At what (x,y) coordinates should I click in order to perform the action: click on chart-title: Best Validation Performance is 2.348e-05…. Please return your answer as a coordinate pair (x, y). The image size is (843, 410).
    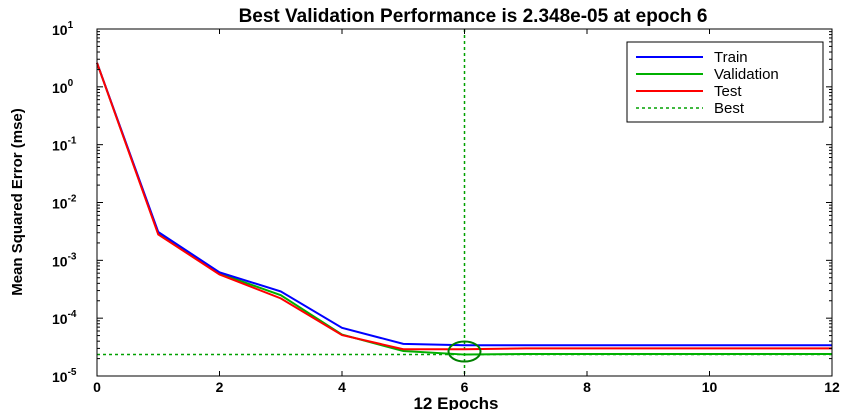
    Looking at the image, I should click on (473, 16).